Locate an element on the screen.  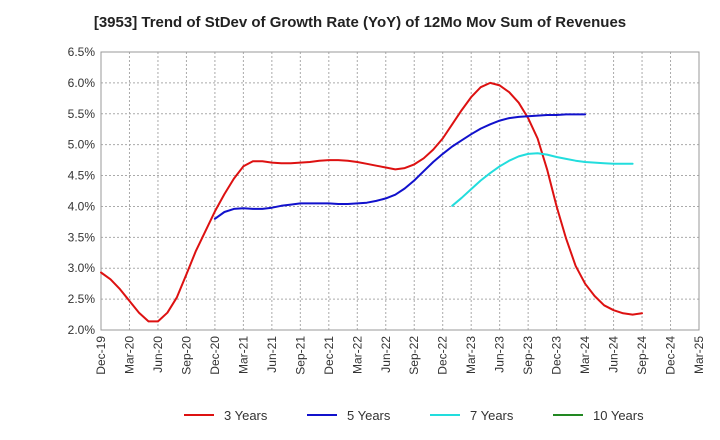
legend-label: 10 Years is located at coordinates (618, 415).